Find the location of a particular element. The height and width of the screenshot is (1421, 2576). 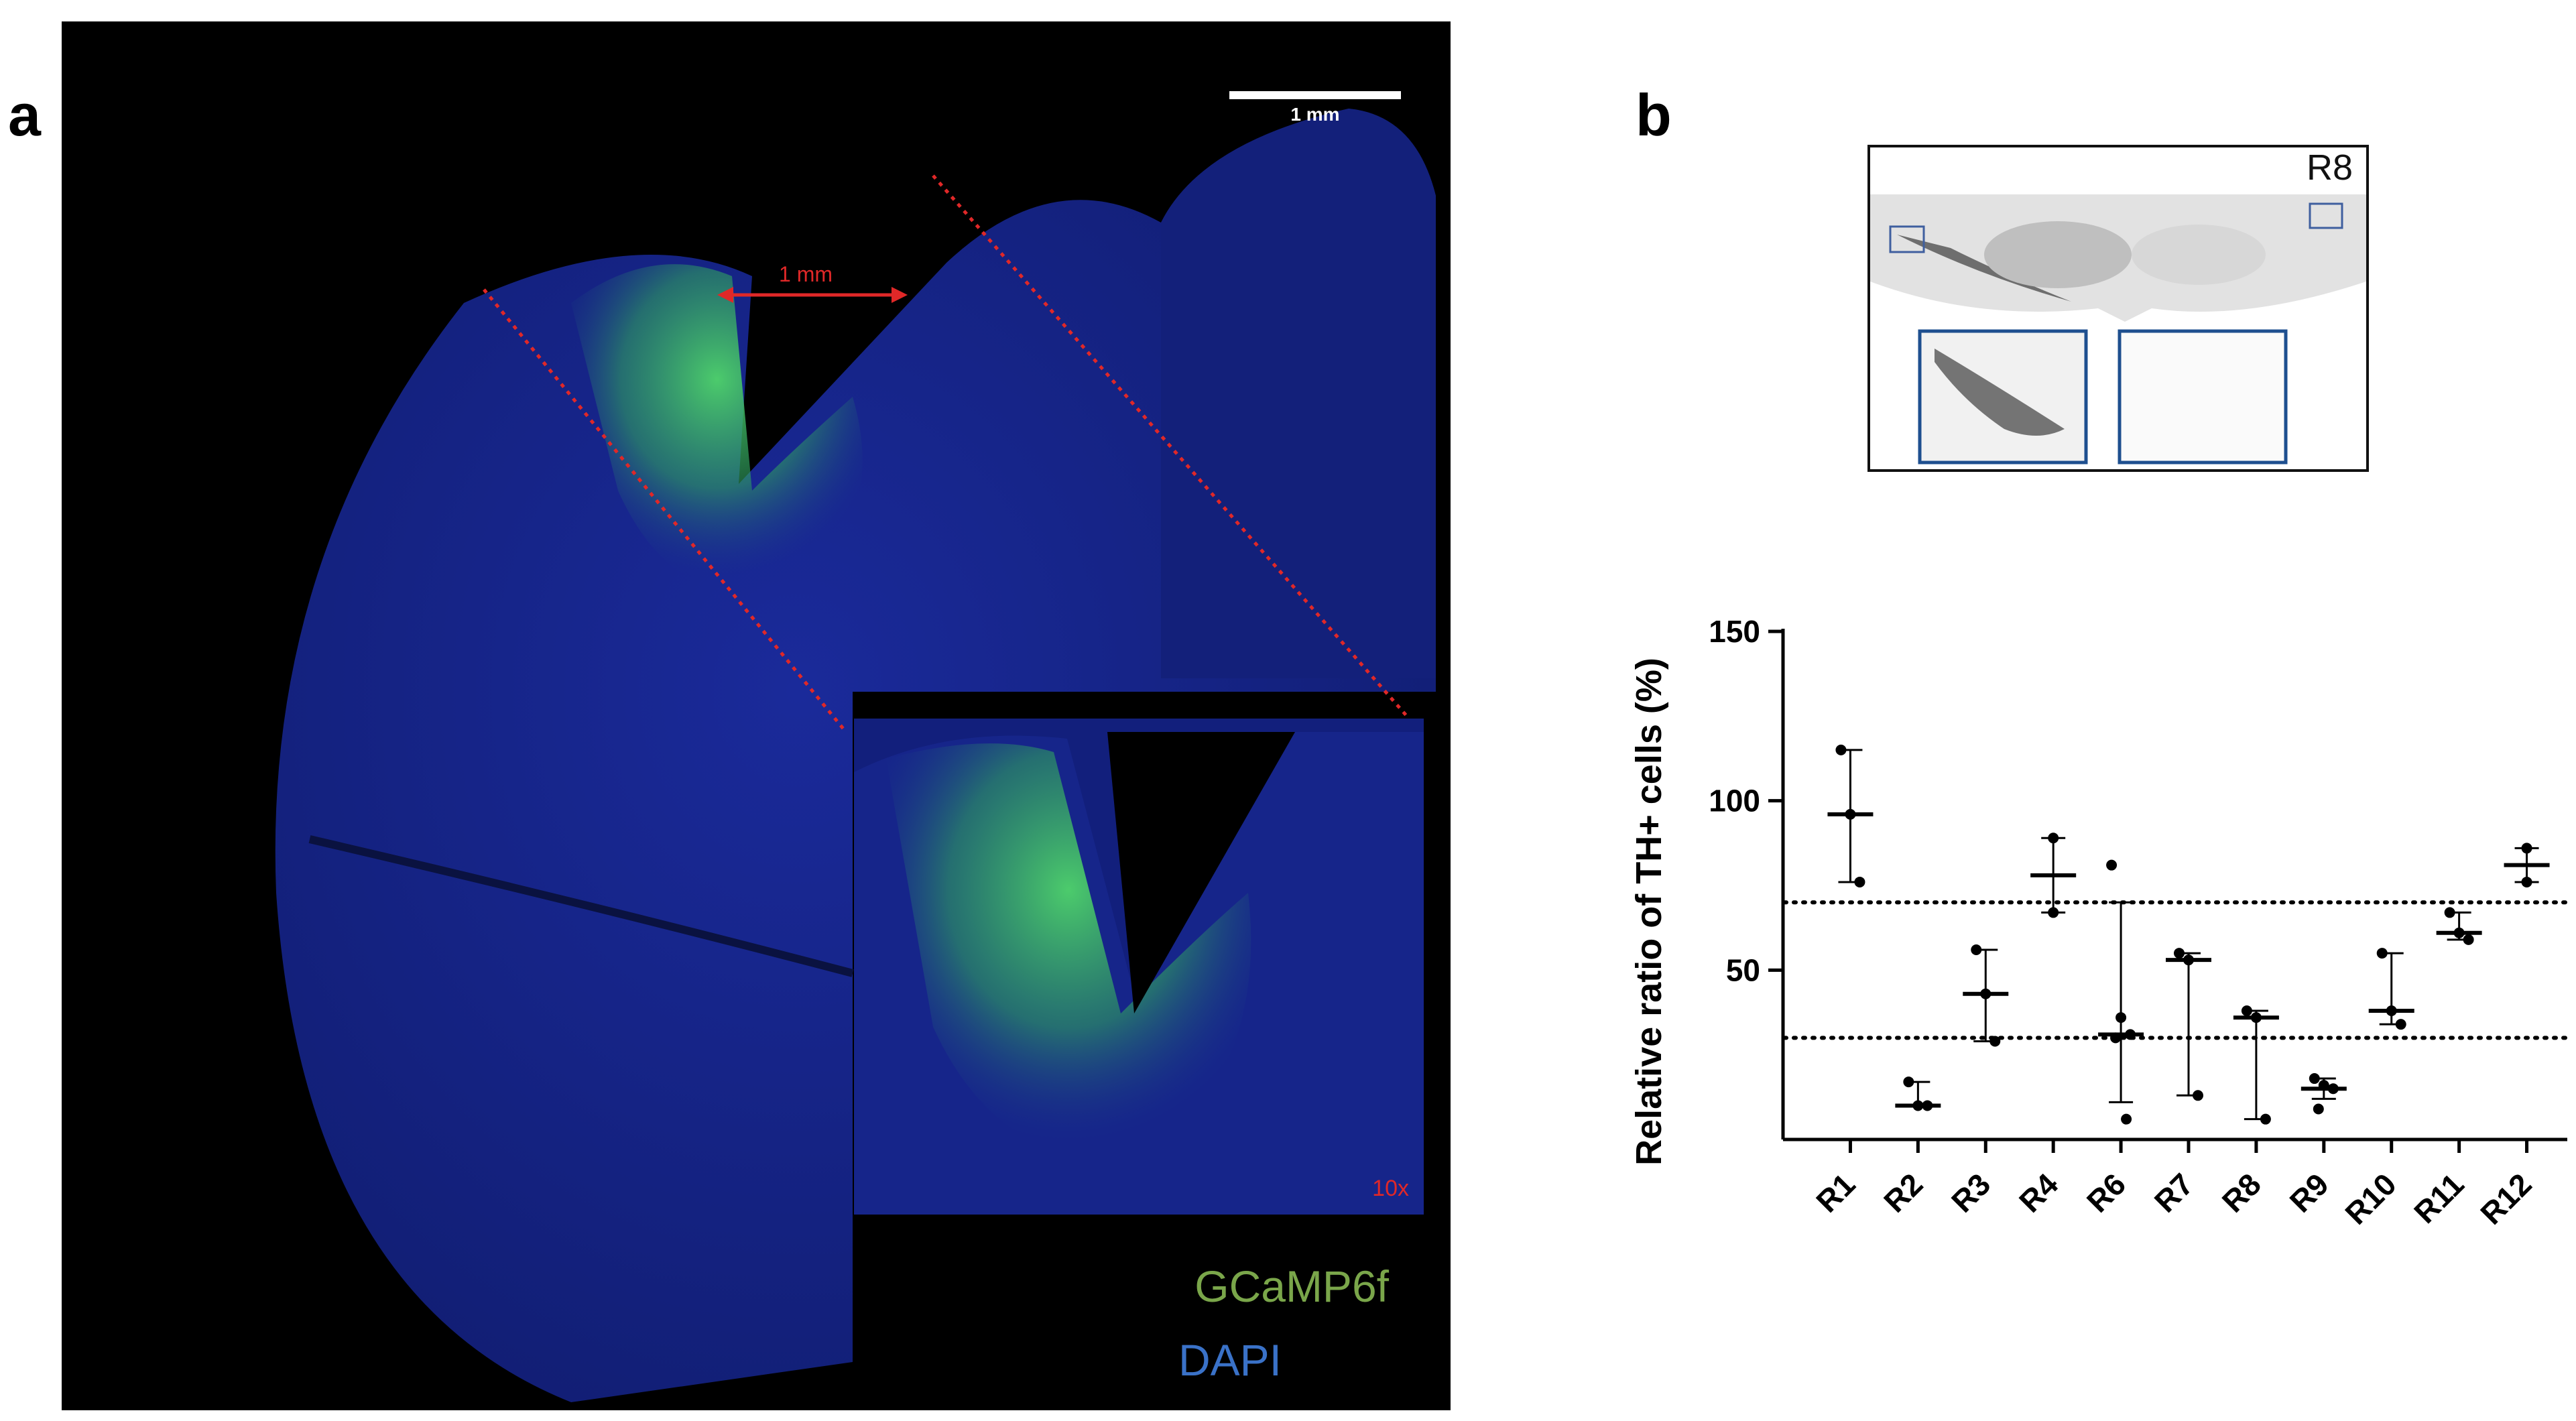

x-tick-label-R10: R10 is located at coordinates (2370, 1198).